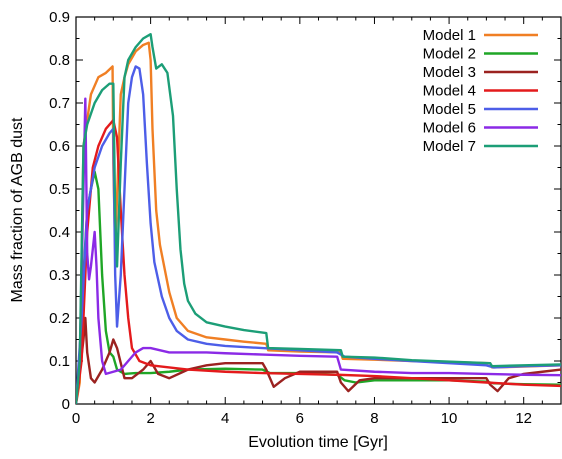 Image resolution: width=562 pixels, height=459 pixels. I want to click on y-tick-label: 0, so click(66, 404).